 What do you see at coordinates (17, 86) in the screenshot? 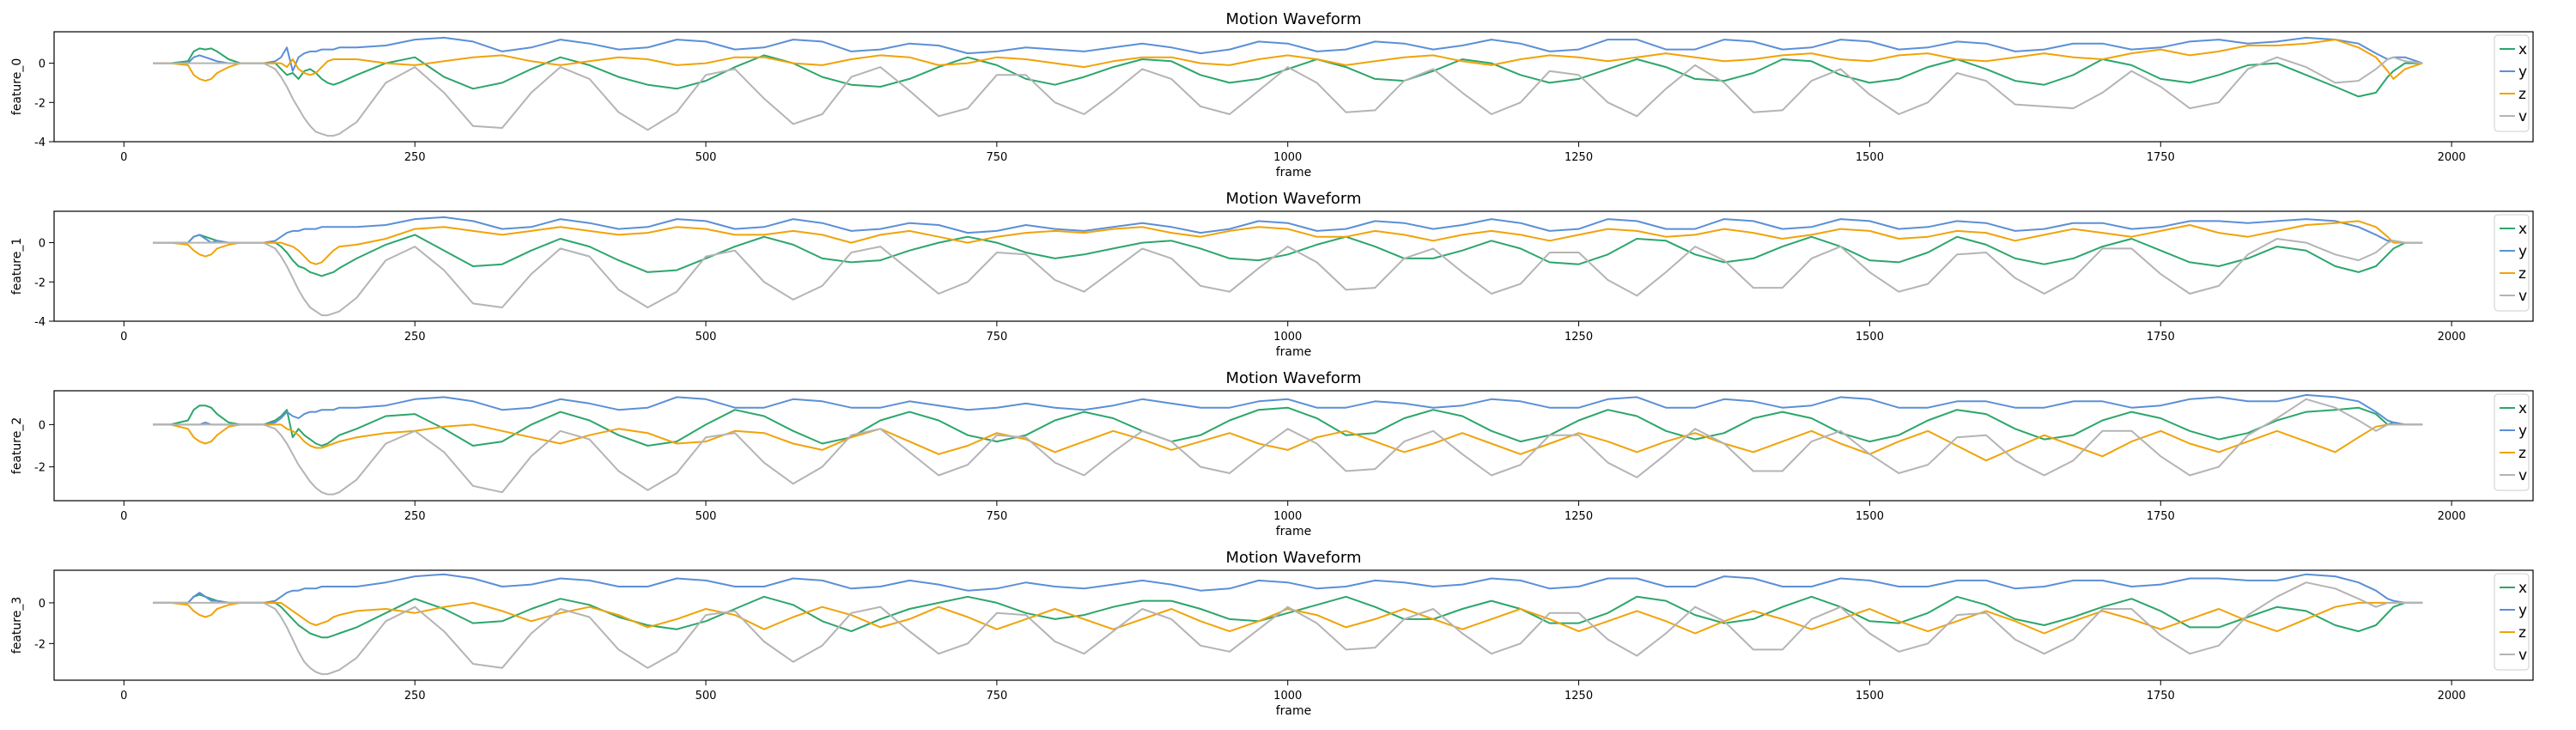
I see `y-axis-label: feature_0` at bounding box center [17, 86].